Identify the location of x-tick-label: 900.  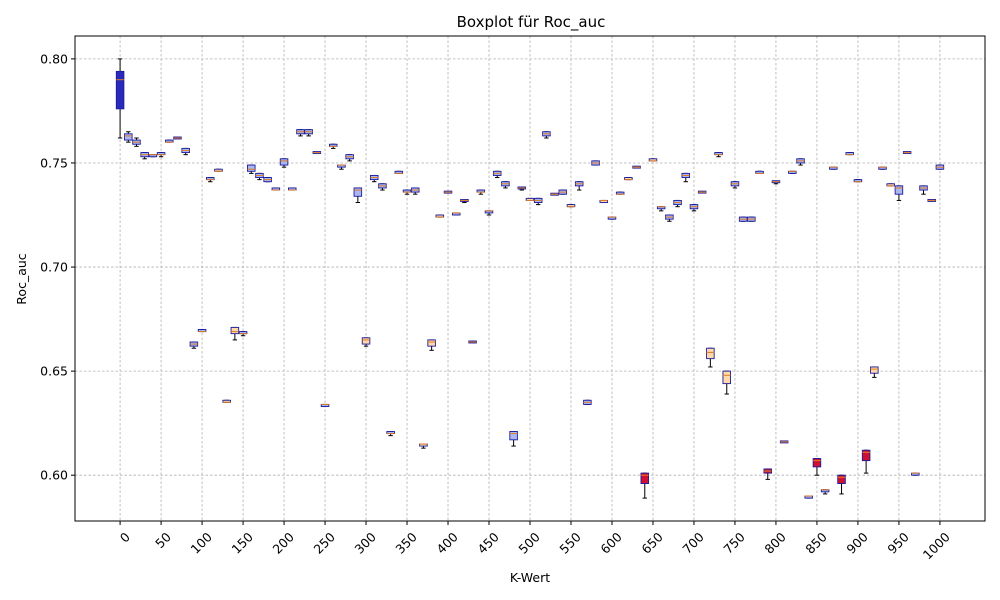
(857, 543).